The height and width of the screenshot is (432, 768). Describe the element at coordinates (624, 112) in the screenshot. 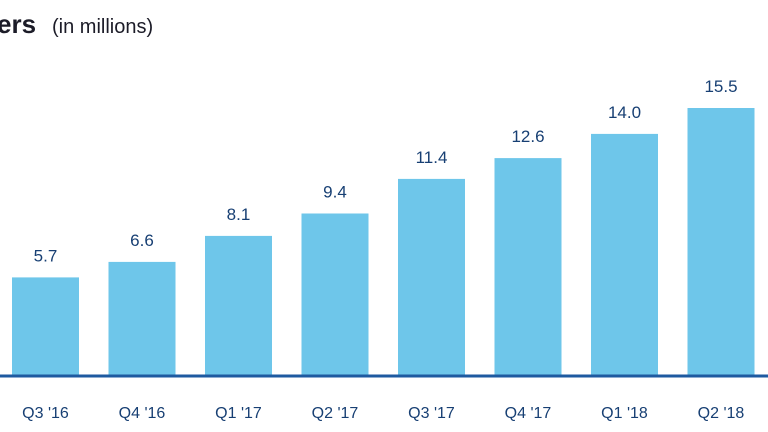

I see `value-label-7: 14.0` at that location.